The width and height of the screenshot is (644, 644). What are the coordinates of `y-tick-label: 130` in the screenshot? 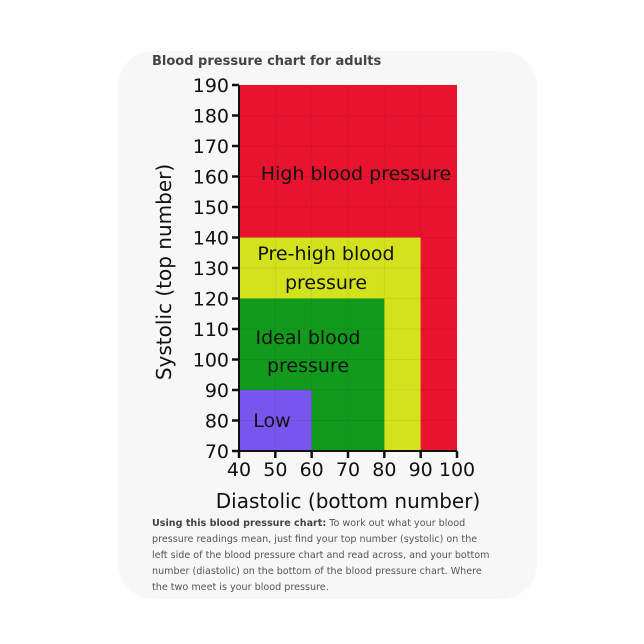 It's located at (211, 269).